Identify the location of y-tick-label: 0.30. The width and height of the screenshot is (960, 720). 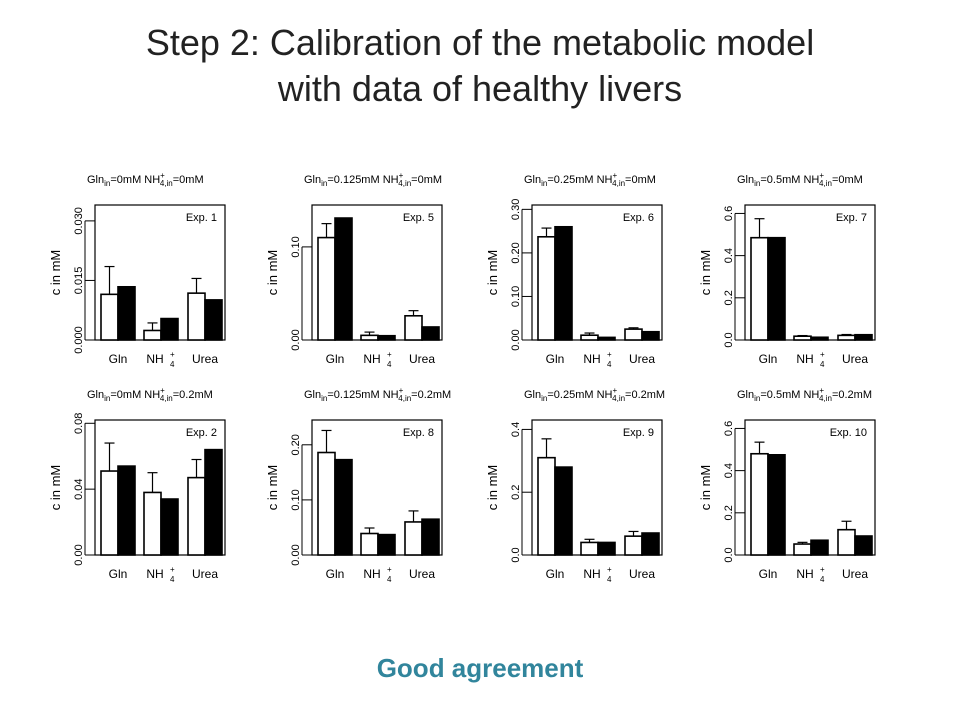
(516, 209).